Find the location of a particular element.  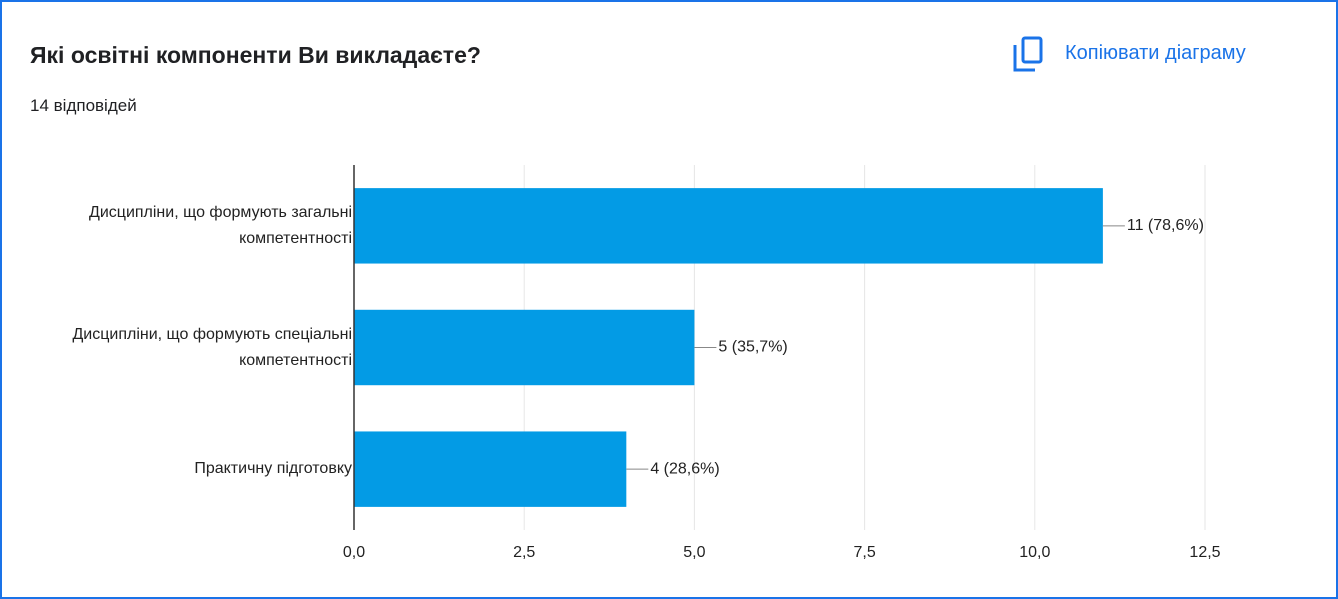

copy-button: Копіювати діаграму is located at coordinates (1155, 53).